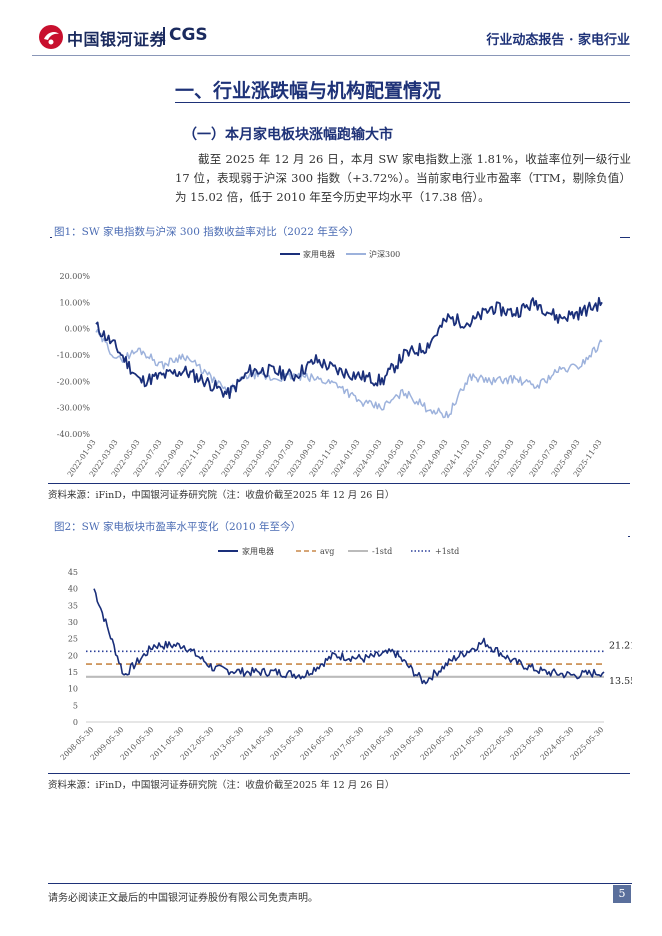 The height and width of the screenshot is (936, 662). Describe the element at coordinates (74, 302) in the screenshot. I see `y-tick-label: 10.00%` at that location.